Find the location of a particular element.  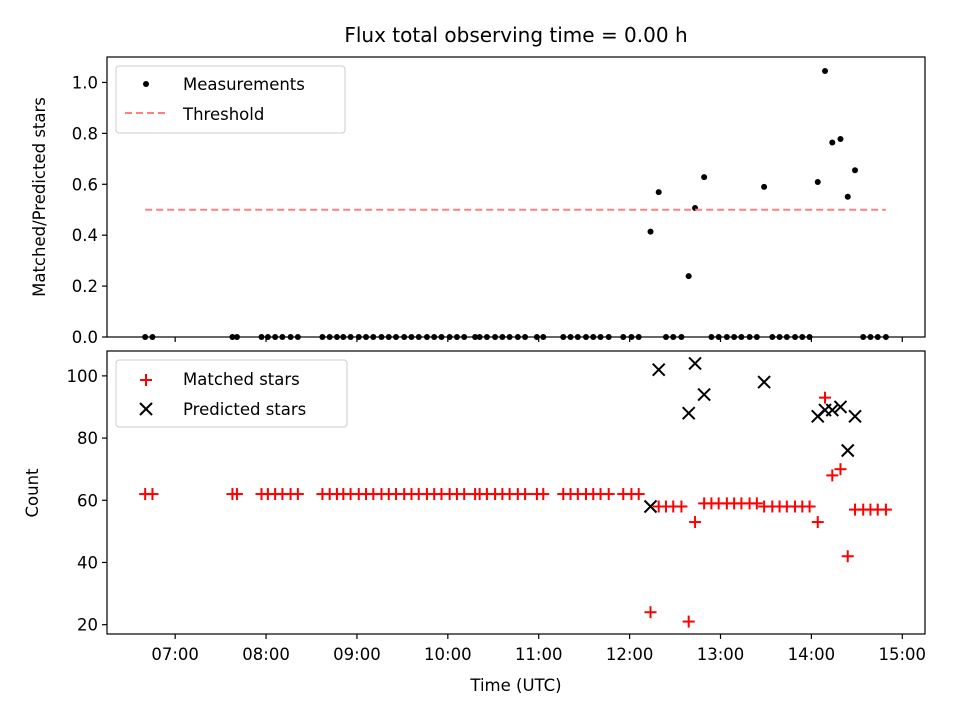

top-y-tick-label: 0.4 is located at coordinates (85, 235).